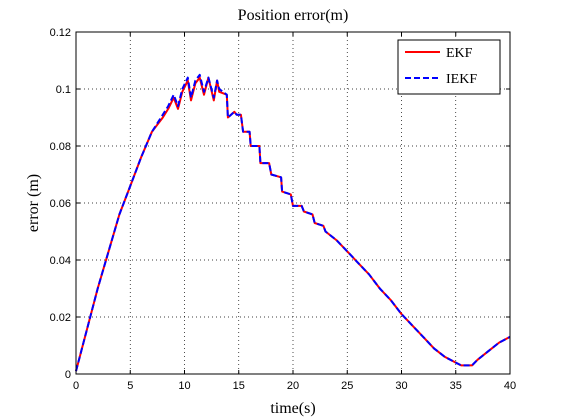 This screenshot has width=561, height=420. I want to click on x-tick-label: 40, so click(510, 386).